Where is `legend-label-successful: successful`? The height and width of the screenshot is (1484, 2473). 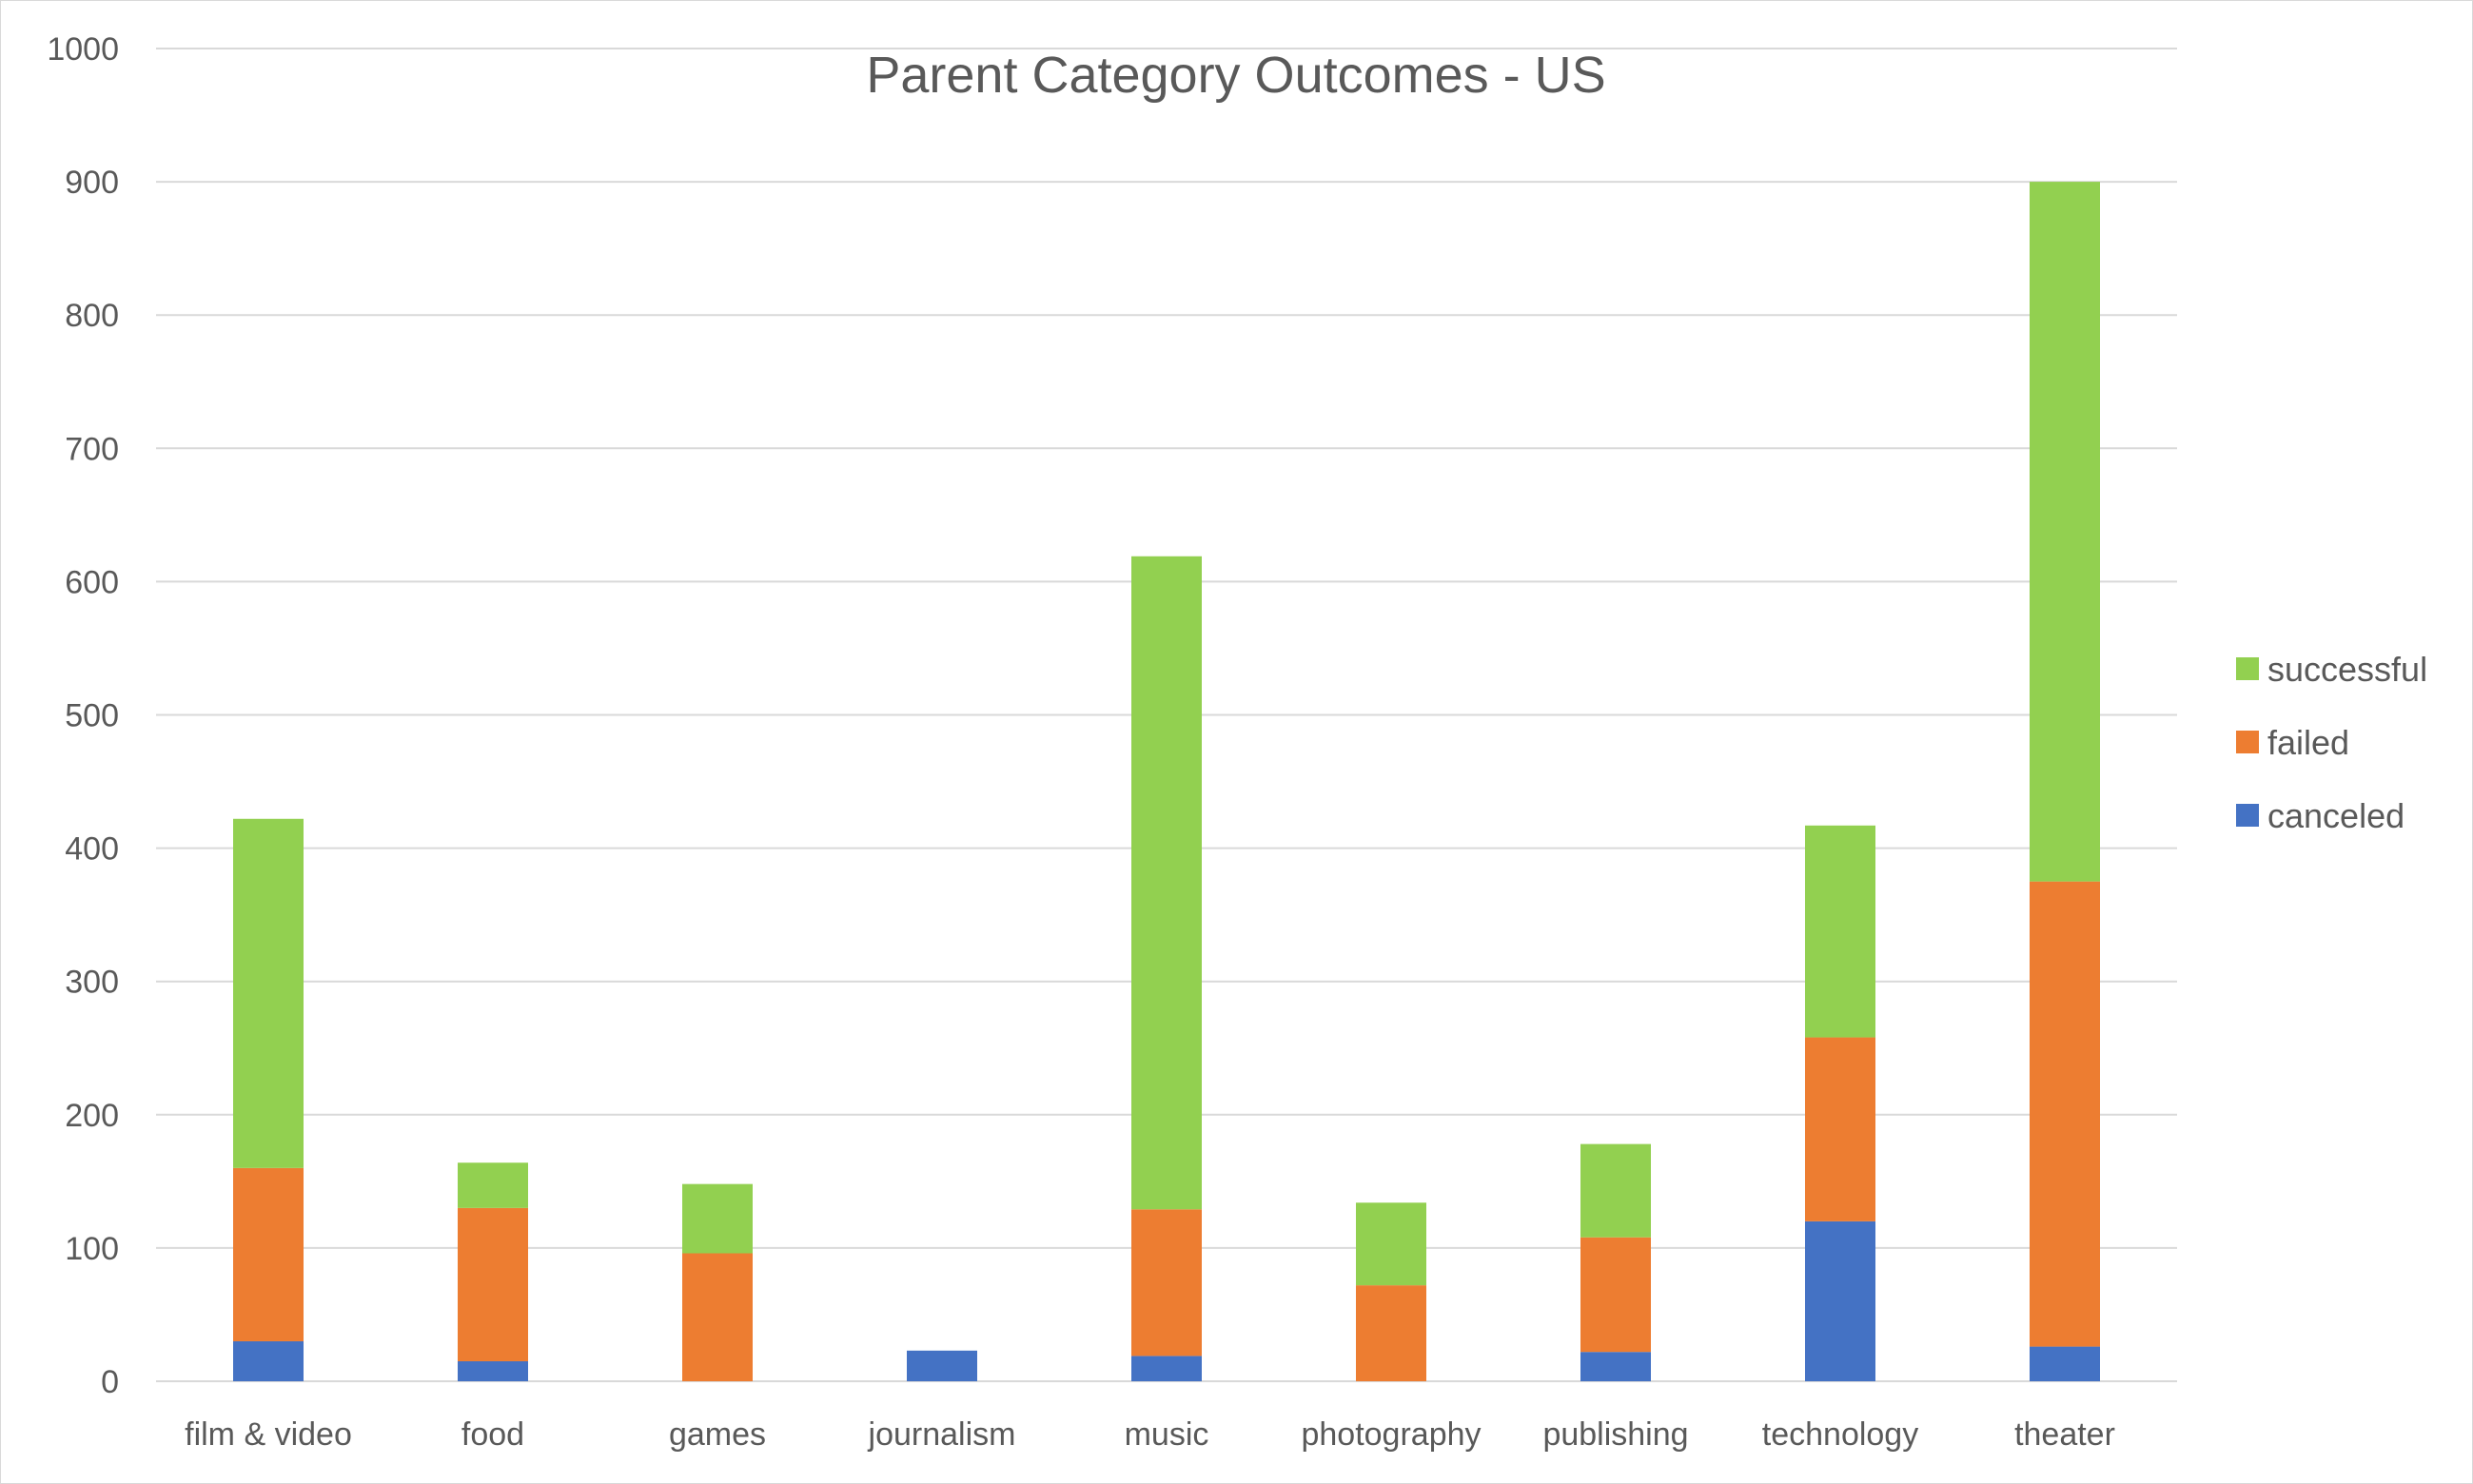
legend-label-successful: successful is located at coordinates (2347, 669).